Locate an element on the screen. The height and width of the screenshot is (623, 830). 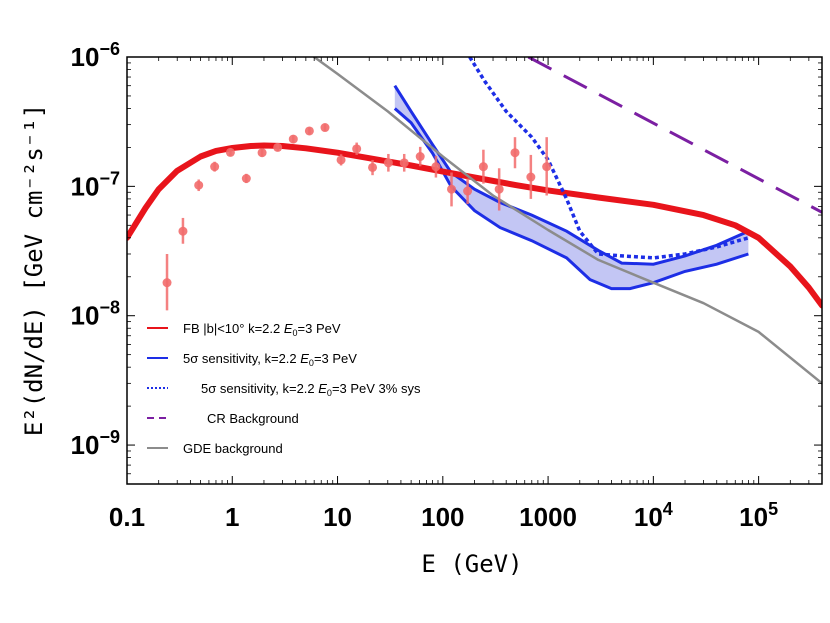
legend-label-5-sensitivity-k-2-2-e0-3-pev-3-sys: 5σ sensitivity, k=2.2 E0=3 PeV 3% sys is located at coordinates (311, 389).